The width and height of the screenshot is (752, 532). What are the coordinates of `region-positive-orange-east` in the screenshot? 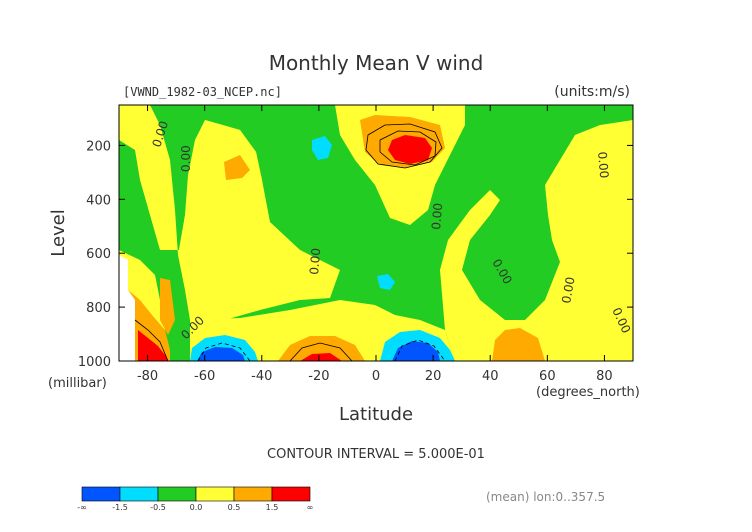 It's located at (518, 344).